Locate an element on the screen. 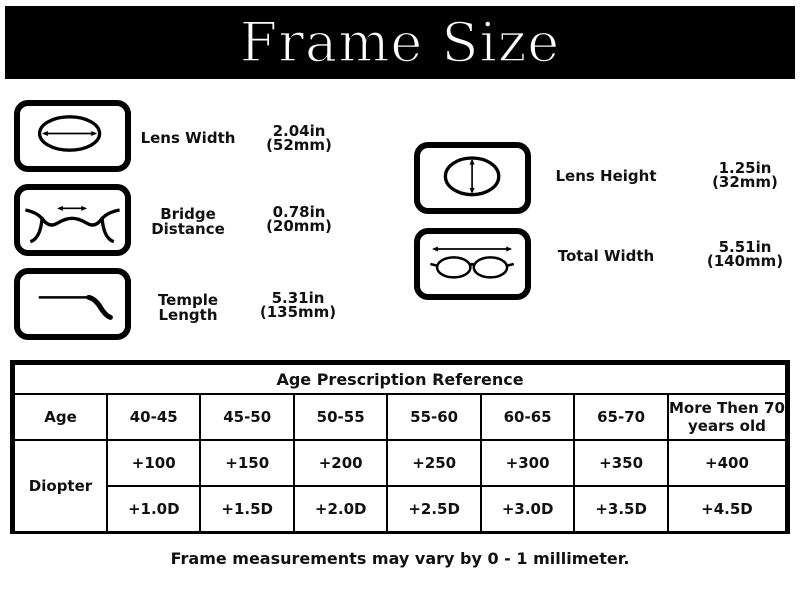 The image size is (800, 600). temple-length-value: 5.31in (135mm) is located at coordinates (298, 305).